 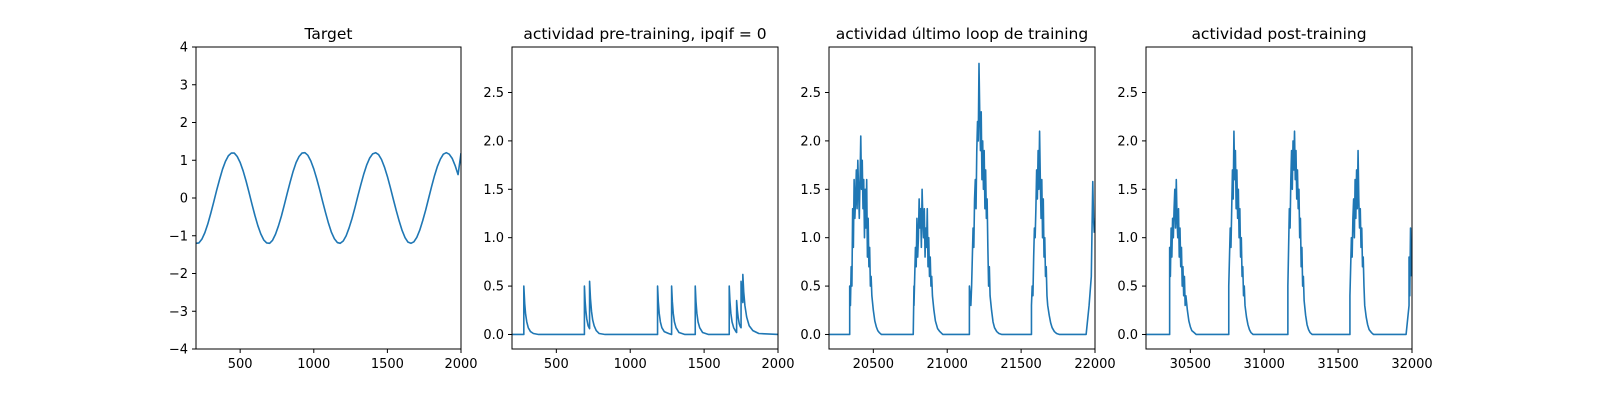 I want to click on chart-title: actividad pre-training, ipqif = 0, so click(x=644, y=34).